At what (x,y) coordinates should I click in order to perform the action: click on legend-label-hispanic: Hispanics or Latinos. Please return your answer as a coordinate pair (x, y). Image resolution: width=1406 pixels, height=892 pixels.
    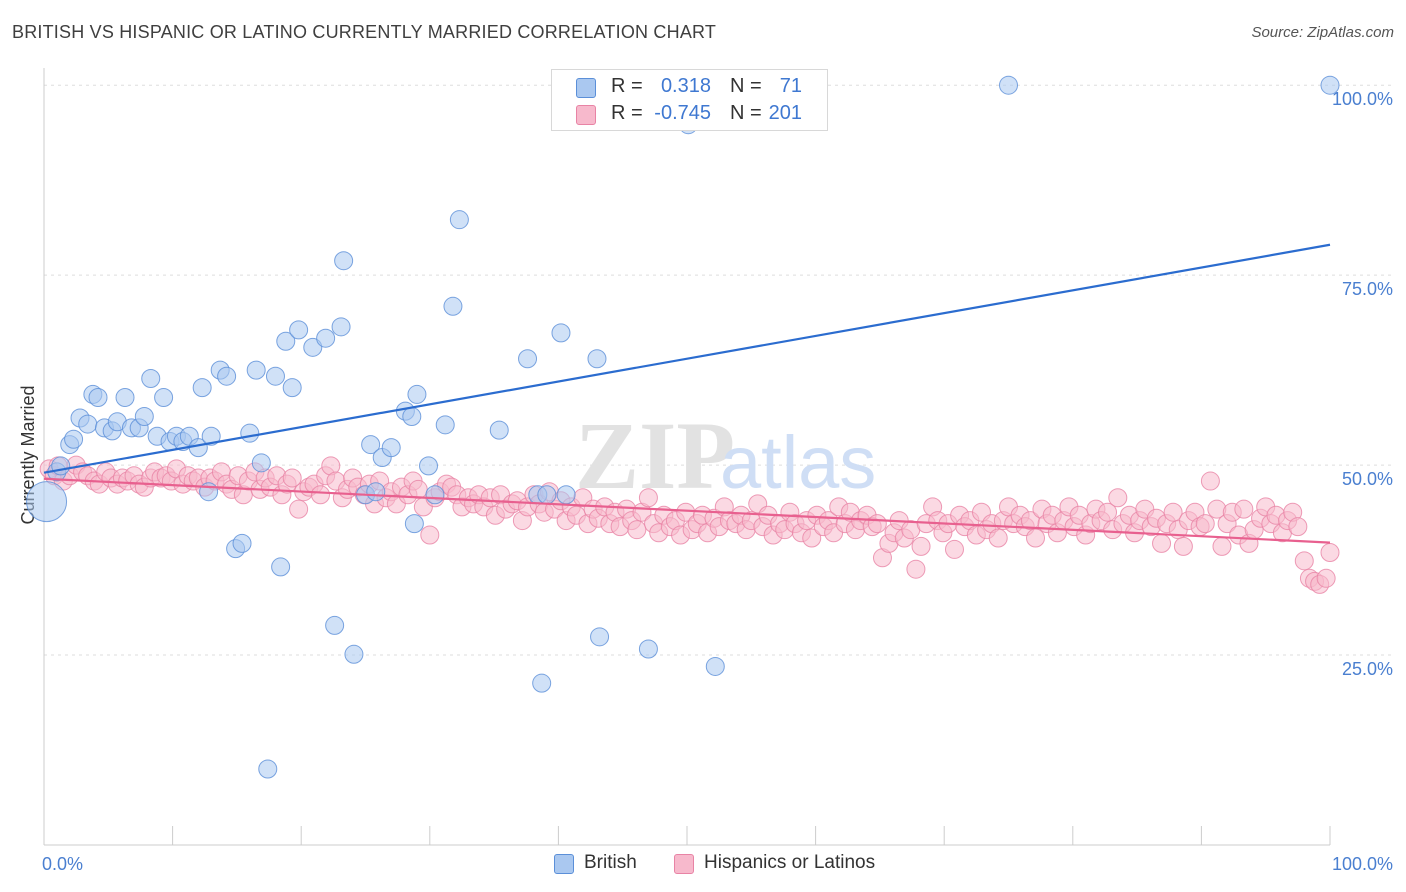
    Looking at the image, I should click on (790, 862).